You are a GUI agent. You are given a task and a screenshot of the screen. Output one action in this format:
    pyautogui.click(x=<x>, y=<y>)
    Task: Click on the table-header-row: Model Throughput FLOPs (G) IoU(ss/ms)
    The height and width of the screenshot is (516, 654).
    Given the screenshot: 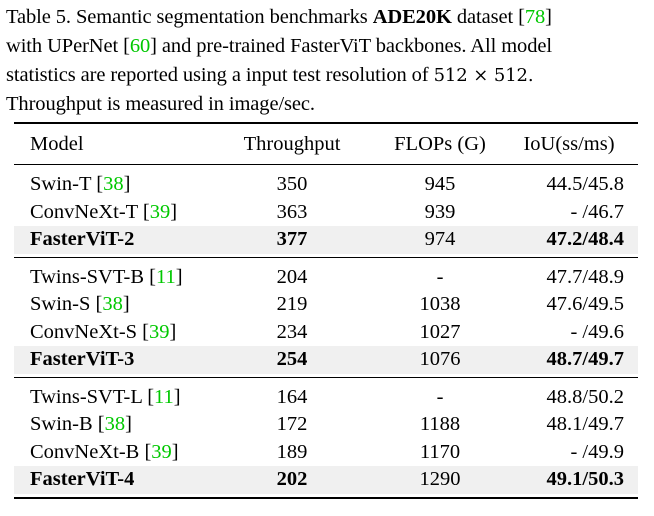 What is the action you would take?
    pyautogui.click(x=326, y=144)
    